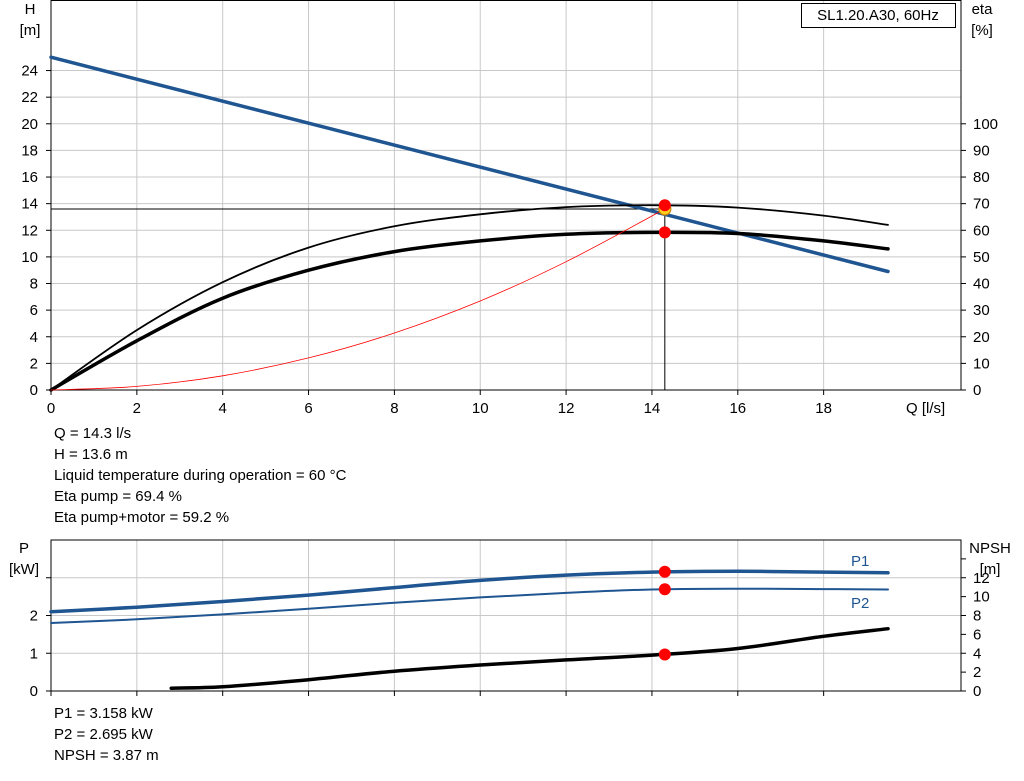 The height and width of the screenshot is (781, 1024). Describe the element at coordinates (737, 408) in the screenshot. I see `x-tick-label: 16` at that location.